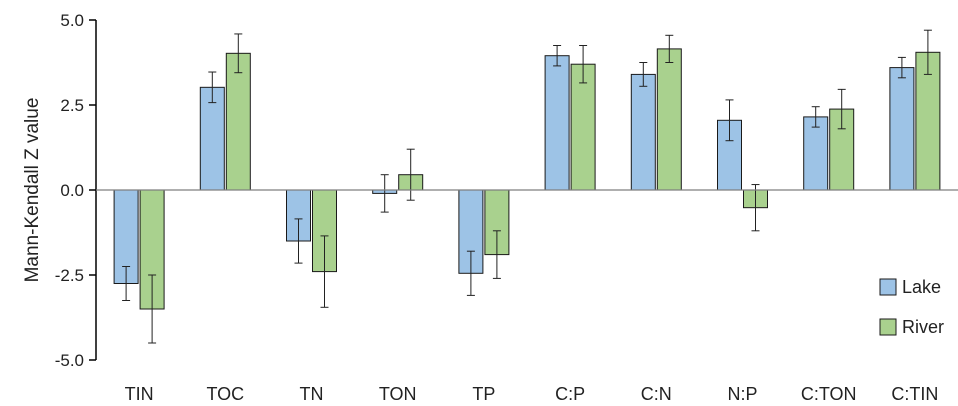 The height and width of the screenshot is (406, 958). Describe the element at coordinates (570, 394) in the screenshot. I see `category-label: C:P` at that location.